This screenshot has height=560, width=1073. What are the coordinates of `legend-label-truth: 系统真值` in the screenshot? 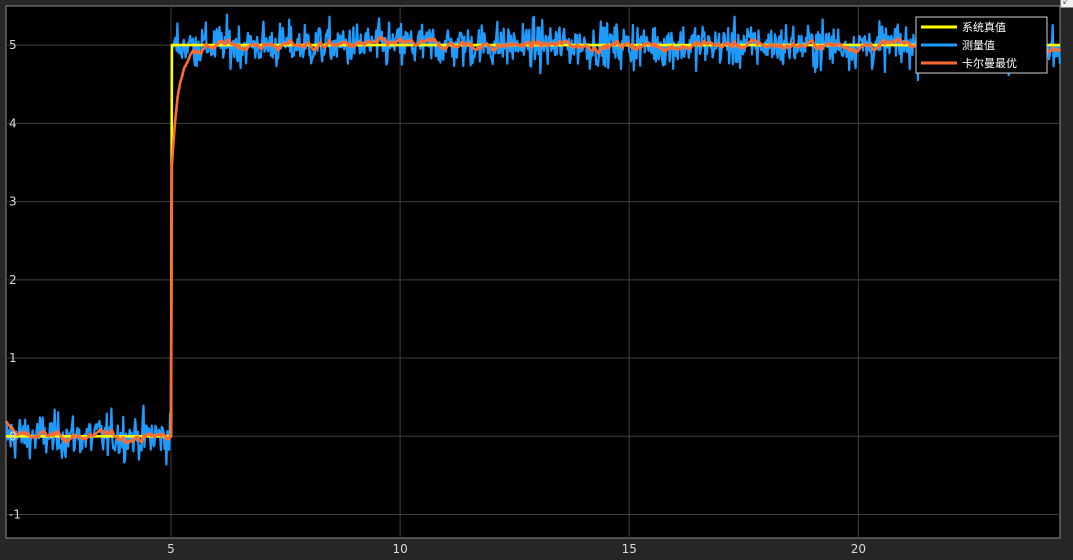 It's located at (984, 27).